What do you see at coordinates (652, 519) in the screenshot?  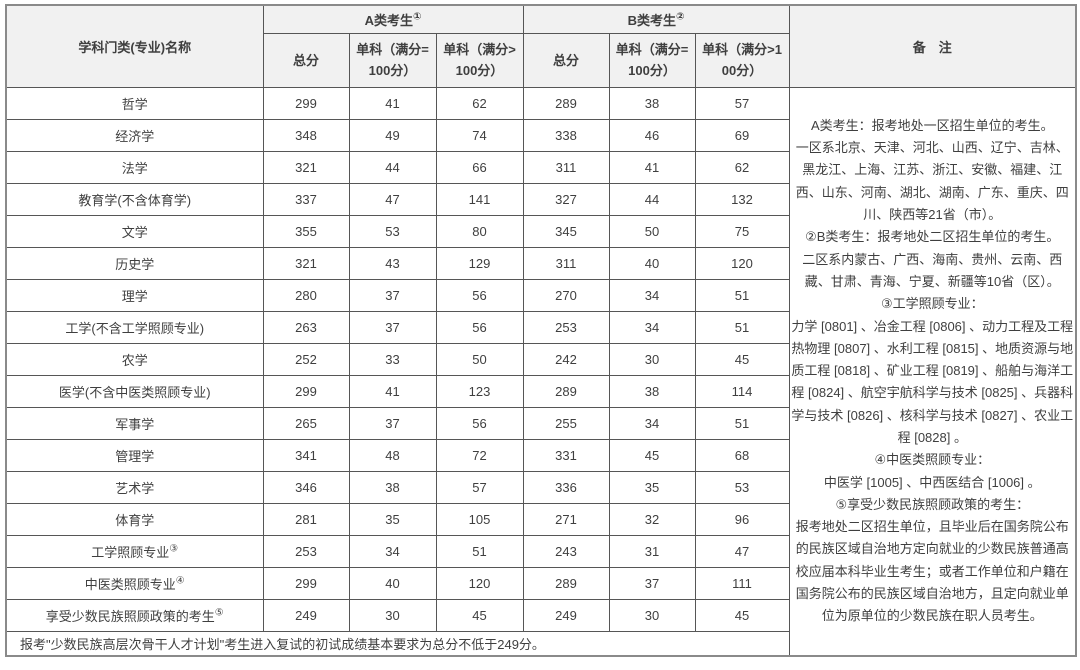 I see `score-cell: 32` at bounding box center [652, 519].